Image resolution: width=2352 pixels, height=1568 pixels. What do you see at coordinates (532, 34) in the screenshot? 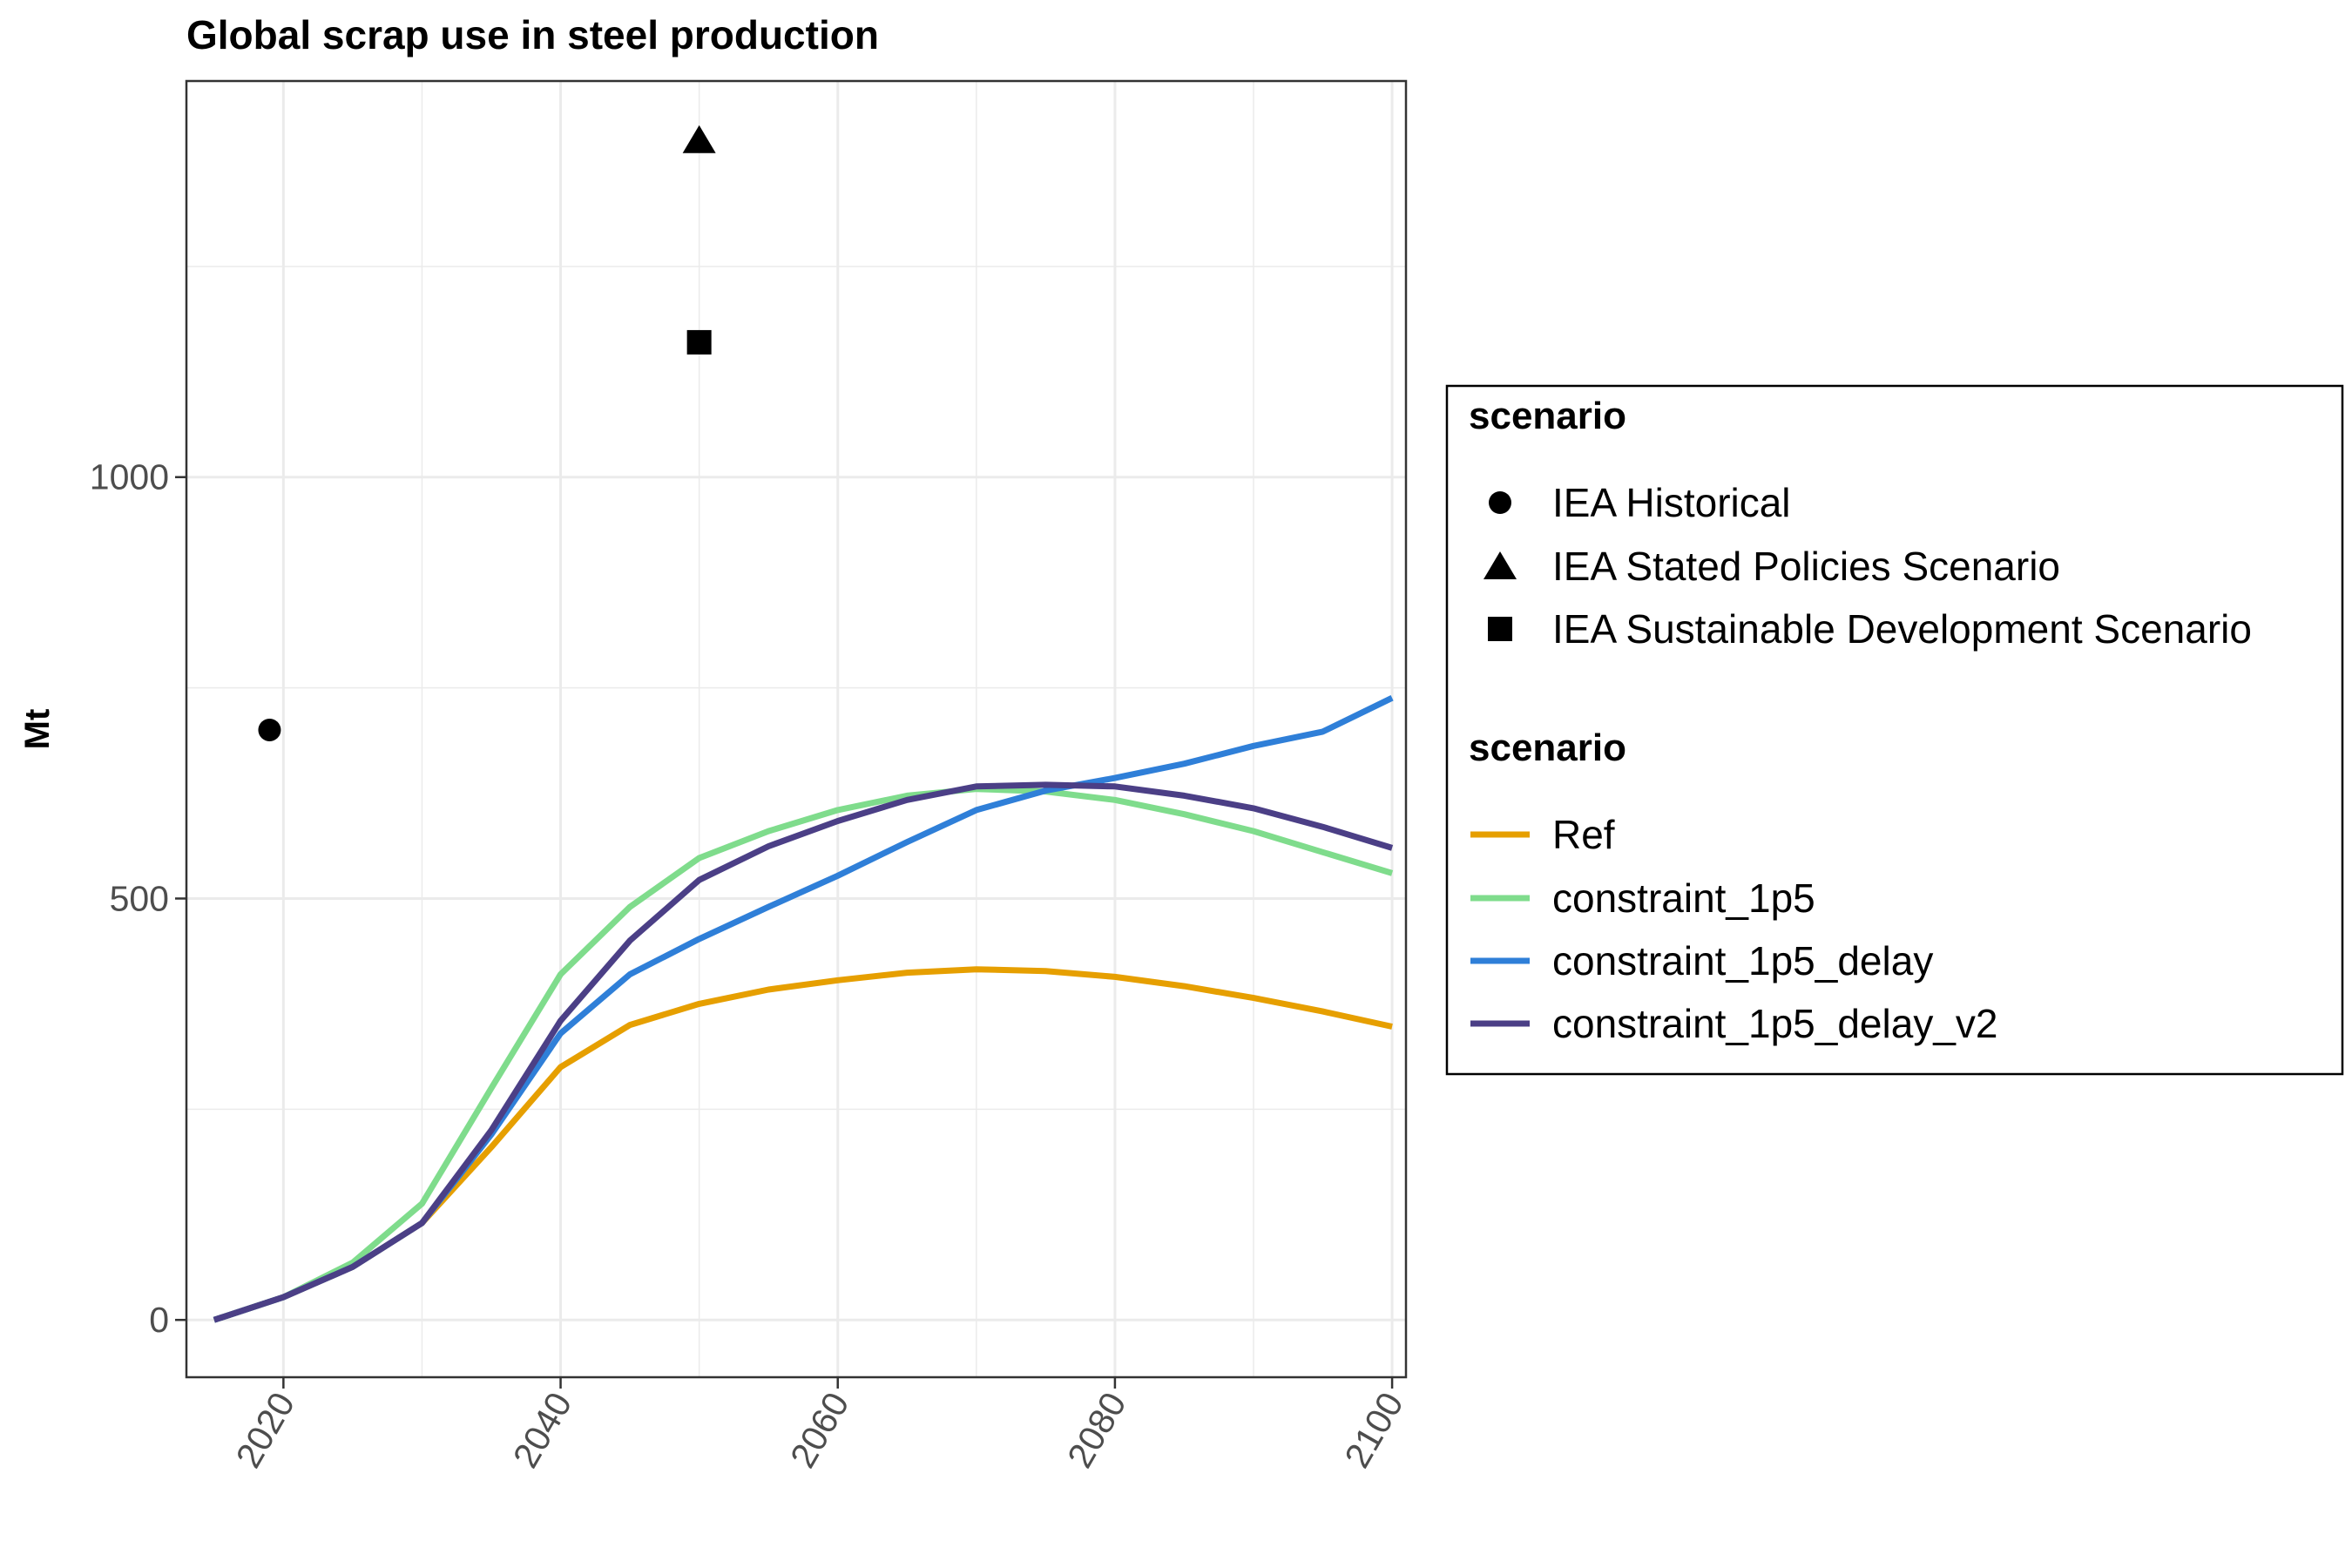
I see `chart-title: Global scrap use in steel production` at bounding box center [532, 34].